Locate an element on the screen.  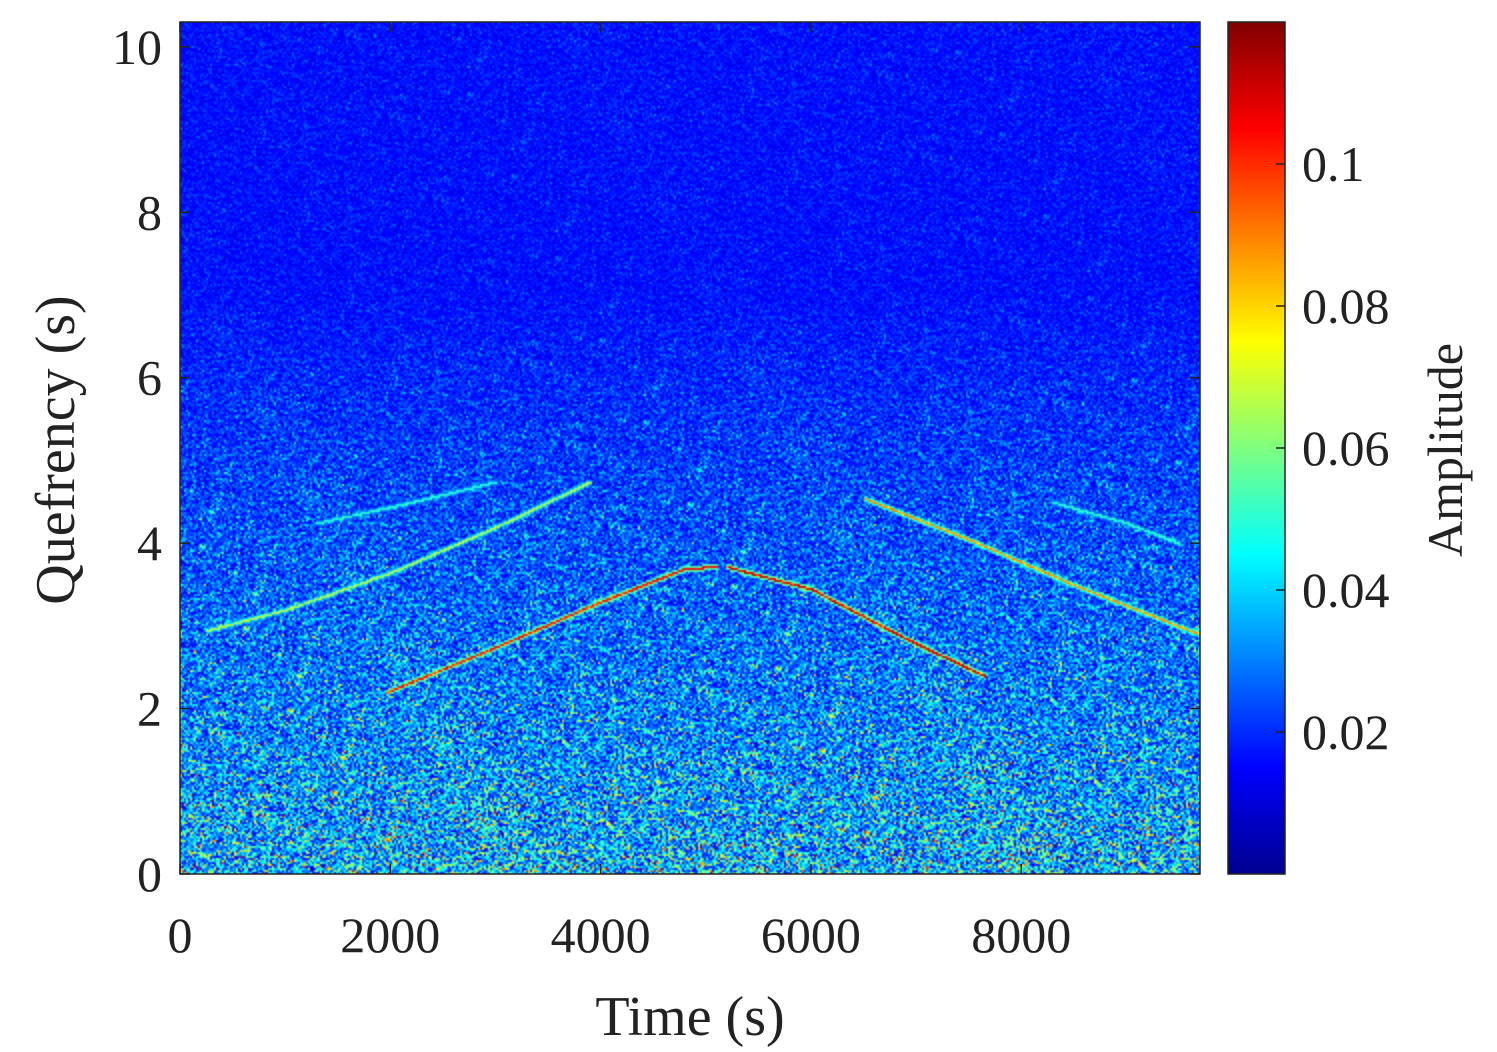
x-tick-label: 2000 is located at coordinates (390, 935).